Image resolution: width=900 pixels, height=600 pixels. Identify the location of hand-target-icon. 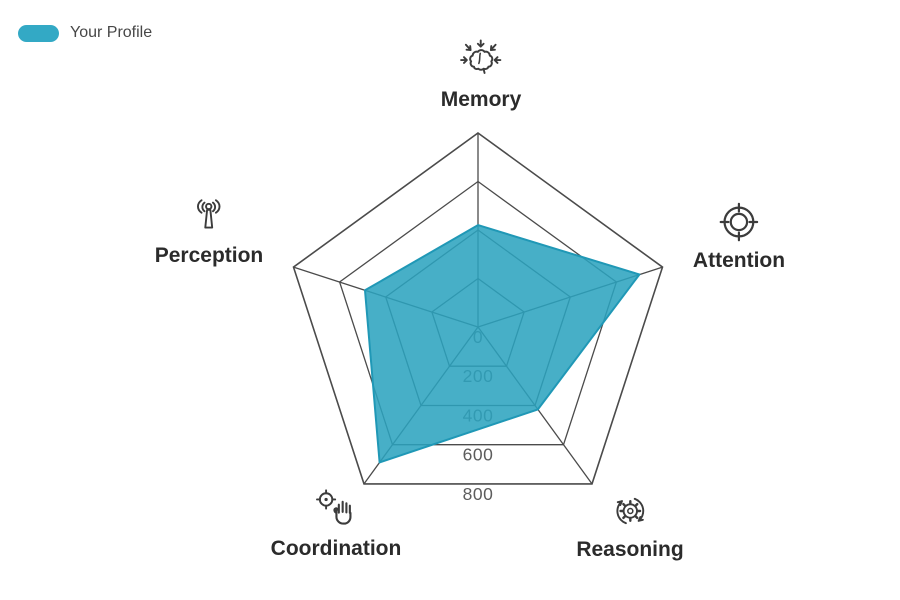
(334, 507).